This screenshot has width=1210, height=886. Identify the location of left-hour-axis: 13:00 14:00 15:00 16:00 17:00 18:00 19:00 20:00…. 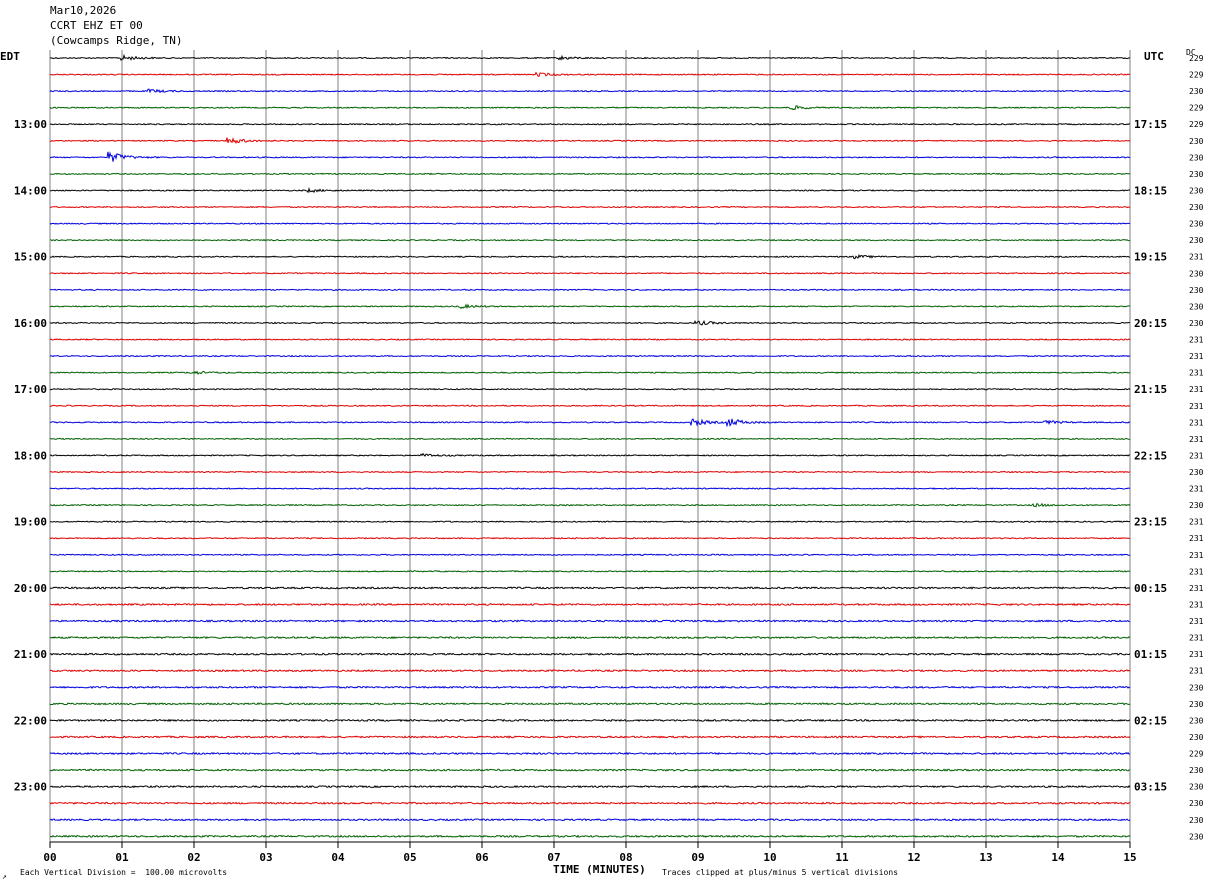
(30, 455).